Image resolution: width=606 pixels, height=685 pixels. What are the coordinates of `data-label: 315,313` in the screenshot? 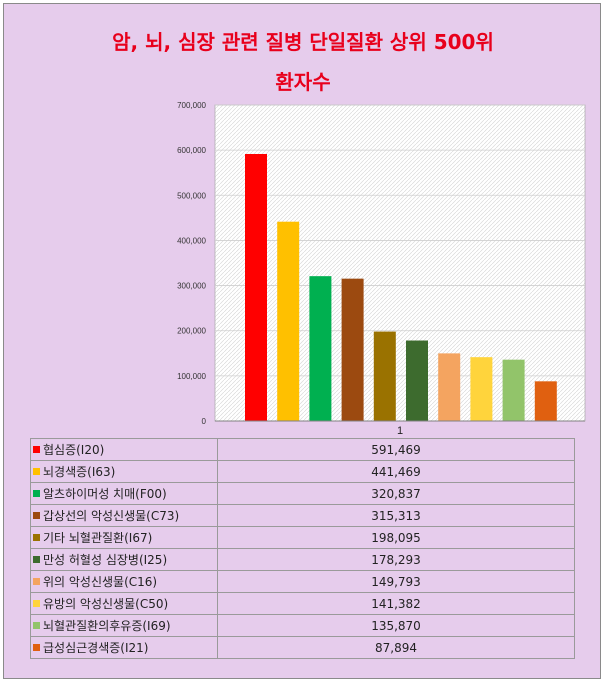 It's located at (396, 515).